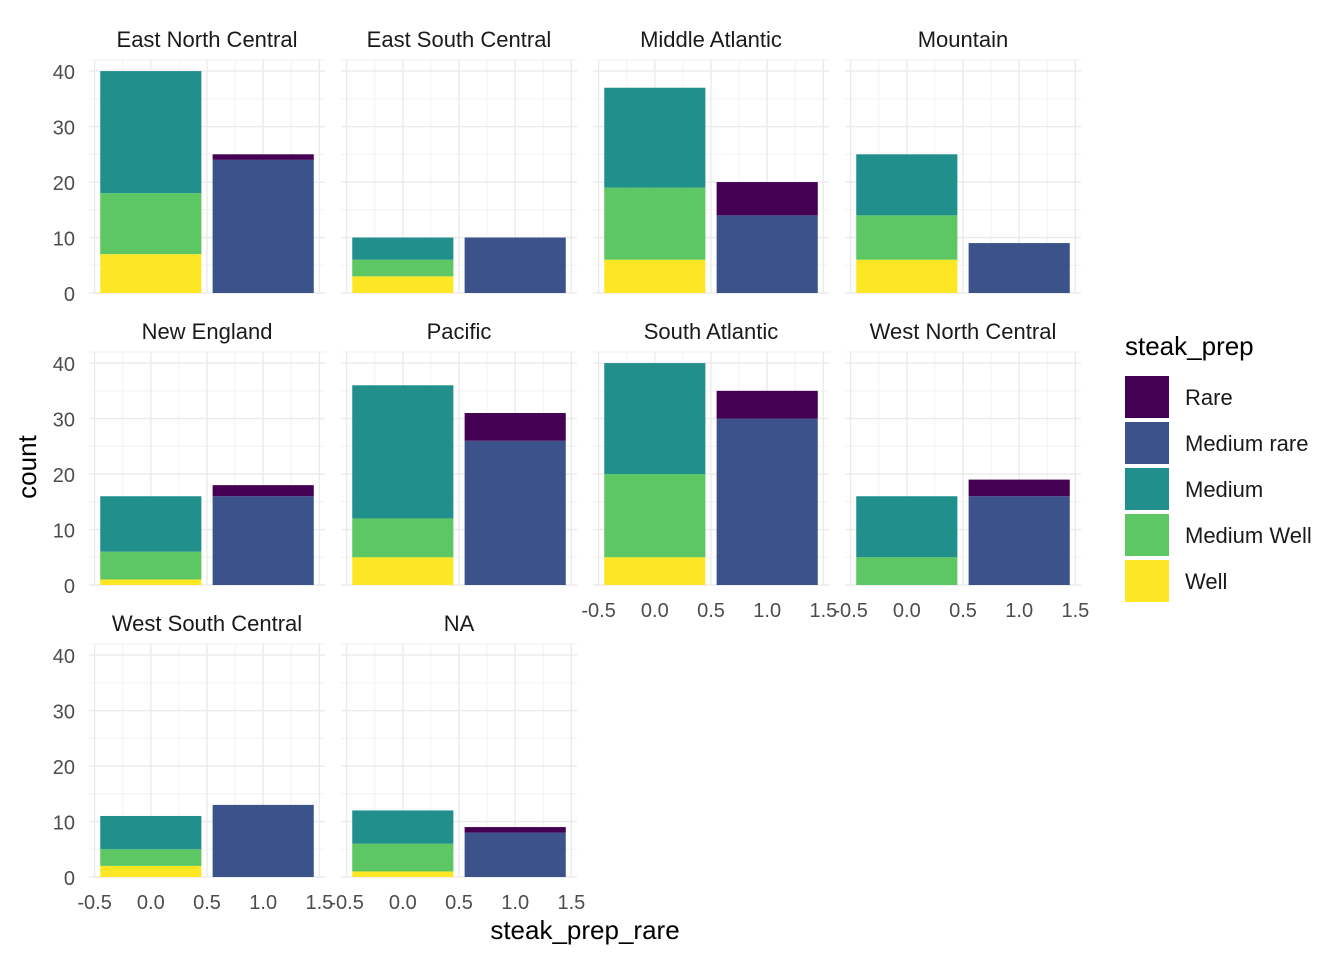 The image size is (1344, 965). Describe the element at coordinates (459, 623) in the screenshot. I see `facet-title: NA` at that location.